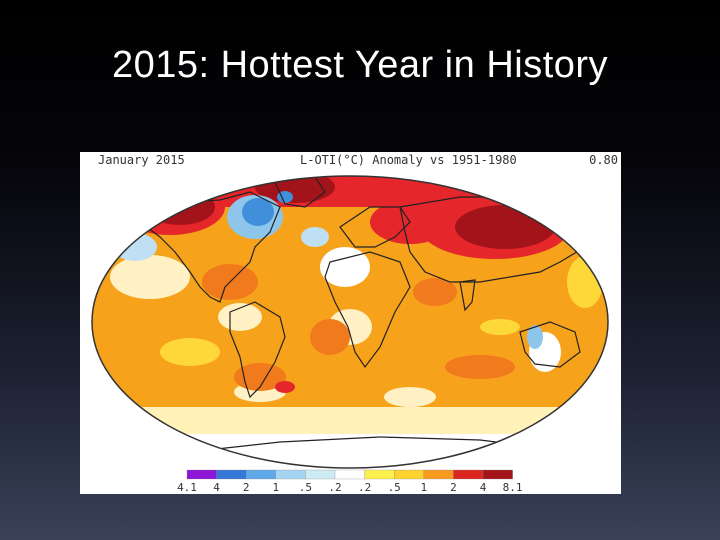 The image size is (720, 540). I want to click on india-outline, so click(467, 295).